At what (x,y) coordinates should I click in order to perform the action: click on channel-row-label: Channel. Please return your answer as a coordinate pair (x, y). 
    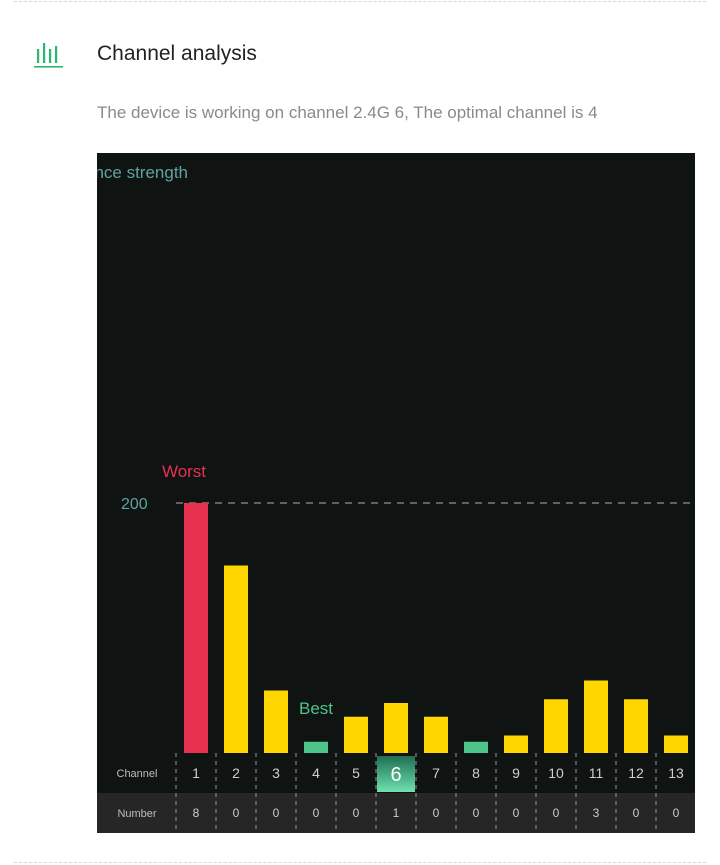
    Looking at the image, I should click on (137, 774).